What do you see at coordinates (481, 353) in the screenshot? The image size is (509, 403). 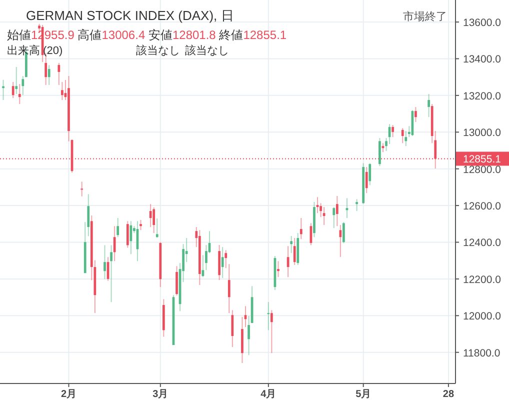 I see `y-tick-label: 11800.0` at bounding box center [481, 353].